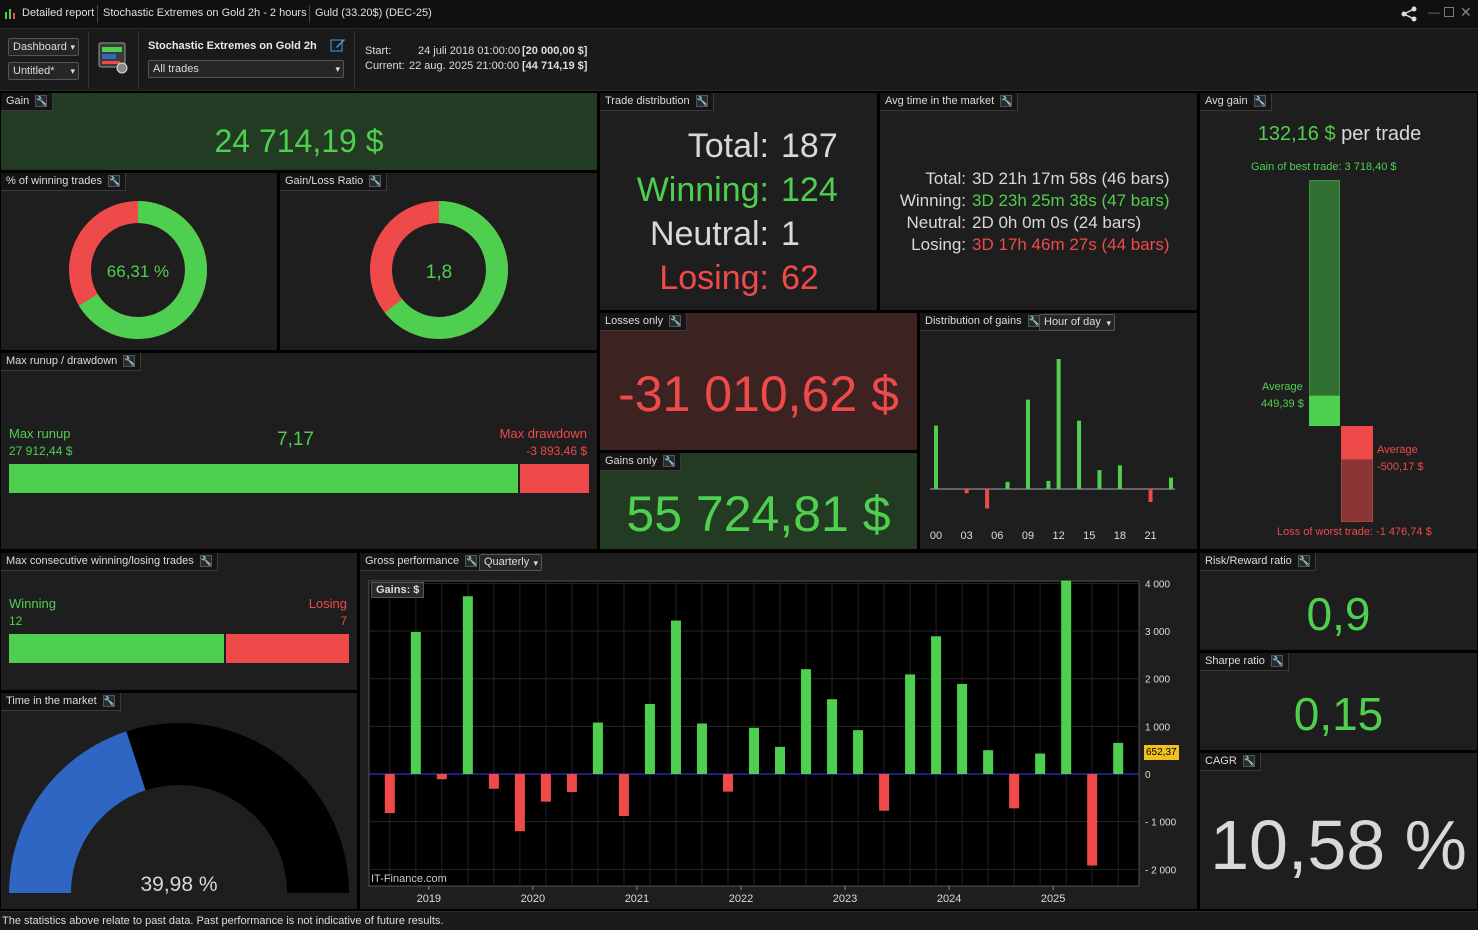  I want to click on dist-x-tick: 06, so click(997, 536).